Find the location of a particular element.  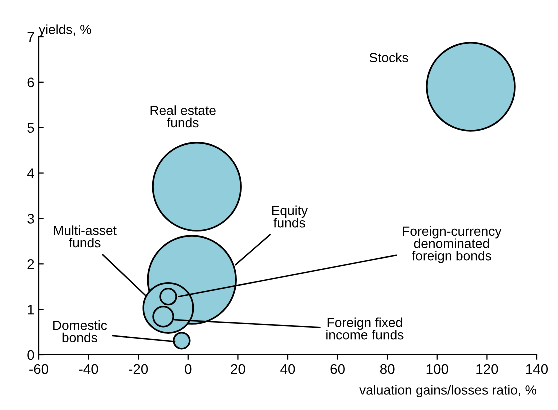

annotation: Equity funds is located at coordinates (290, 217).